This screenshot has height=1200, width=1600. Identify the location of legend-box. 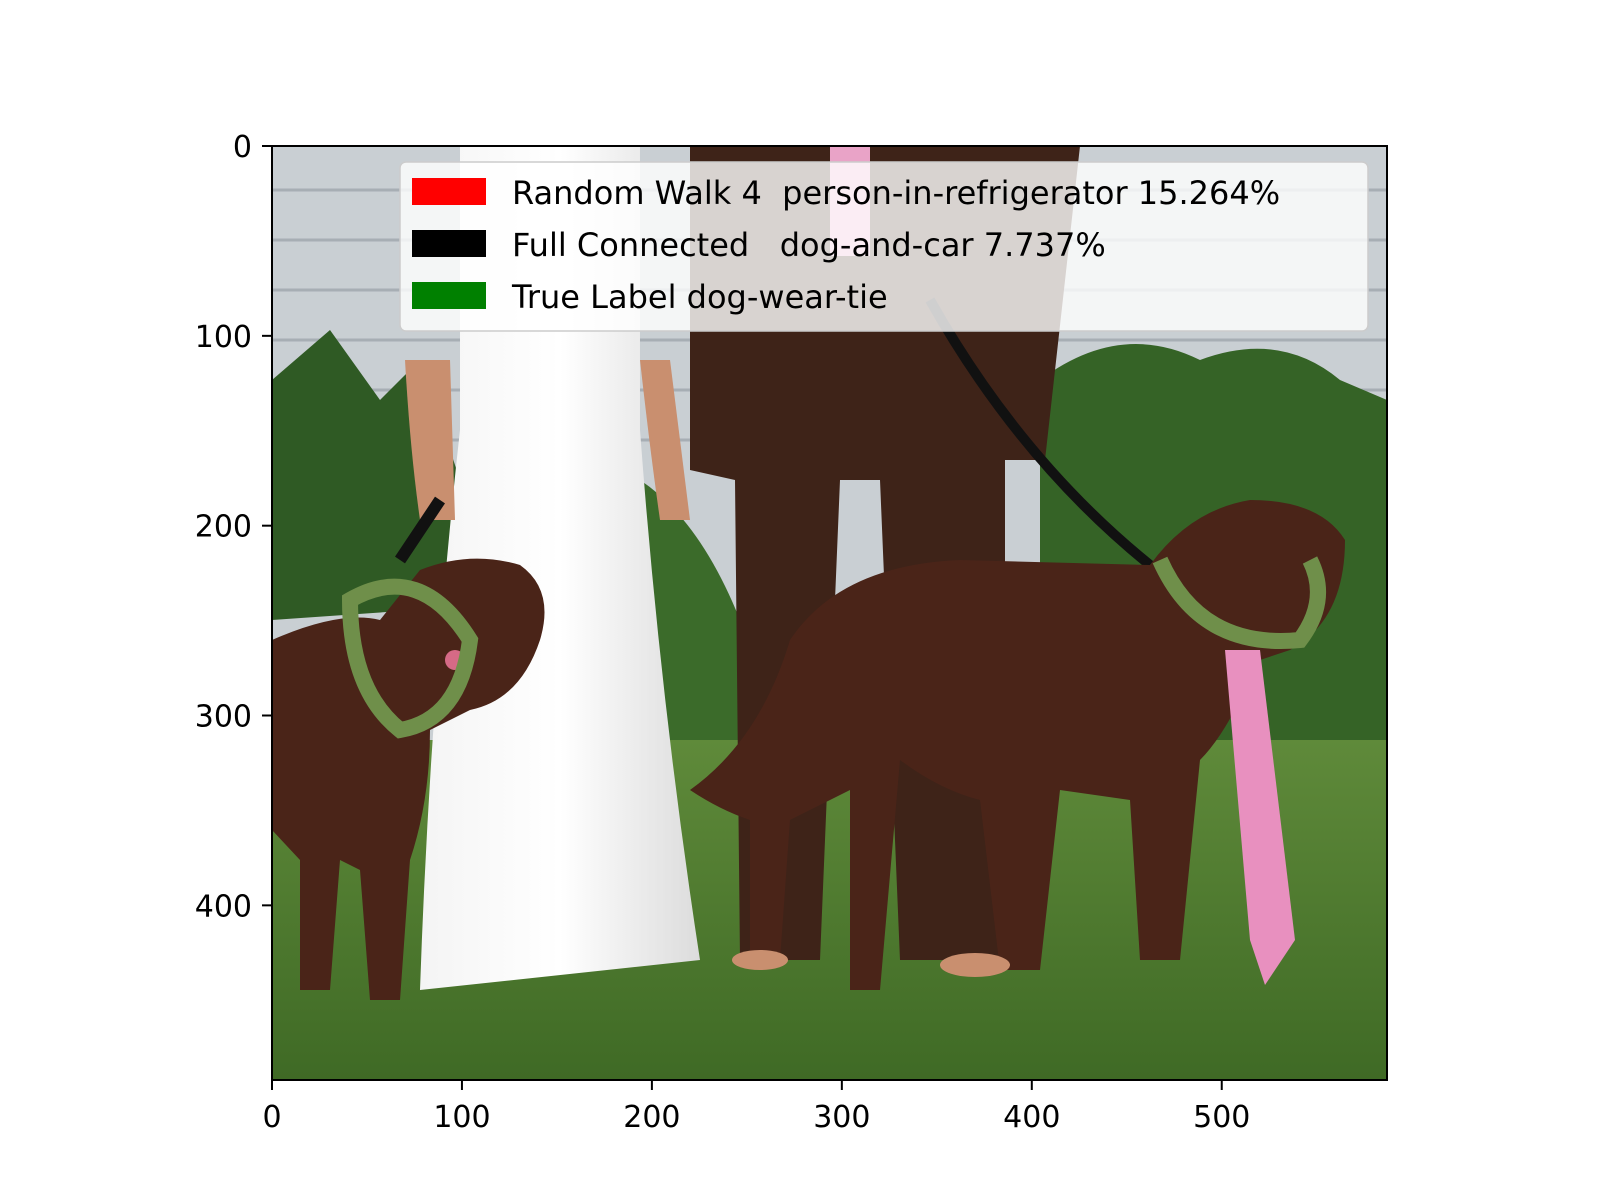
(884, 246).